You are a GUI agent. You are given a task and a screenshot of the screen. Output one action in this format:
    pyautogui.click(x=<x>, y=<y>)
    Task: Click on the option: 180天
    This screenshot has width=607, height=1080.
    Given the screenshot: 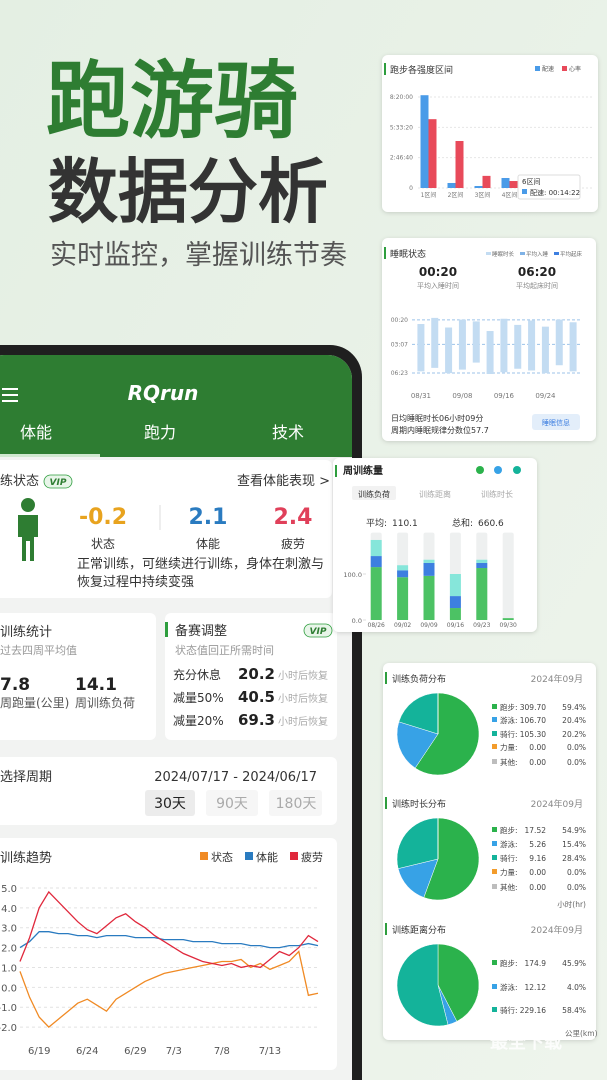 What is the action you would take?
    pyautogui.click(x=296, y=804)
    